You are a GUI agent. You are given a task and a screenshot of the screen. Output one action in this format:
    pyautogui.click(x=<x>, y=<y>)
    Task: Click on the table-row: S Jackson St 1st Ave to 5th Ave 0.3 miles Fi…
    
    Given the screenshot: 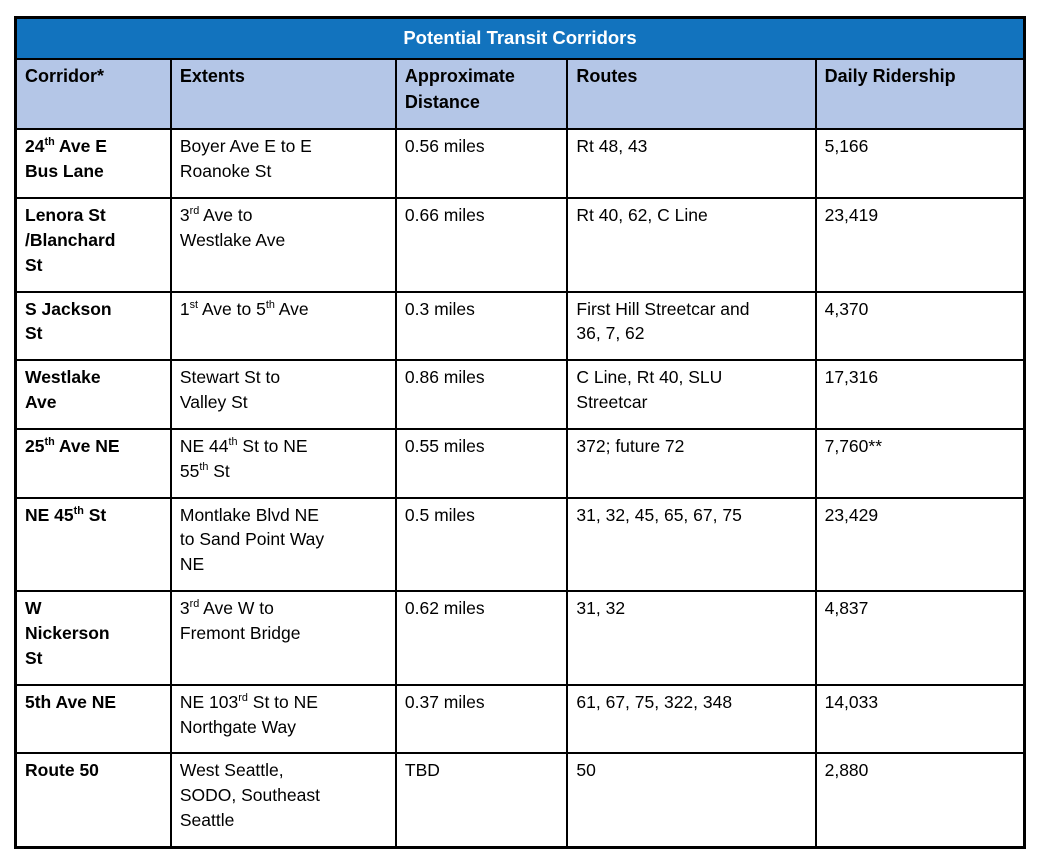 What is the action you would take?
    pyautogui.click(x=520, y=326)
    